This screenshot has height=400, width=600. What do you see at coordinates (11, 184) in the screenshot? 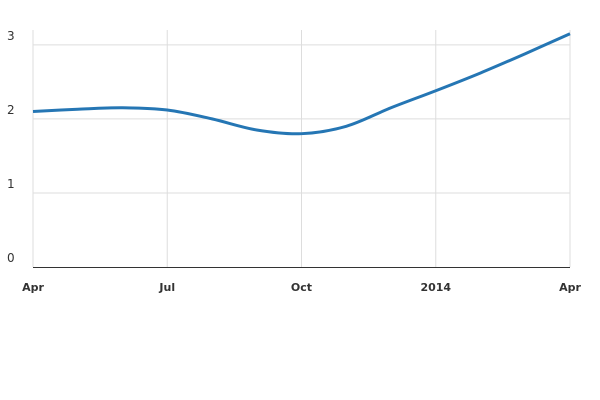
I see `y-tick-label: 1` at bounding box center [11, 184].